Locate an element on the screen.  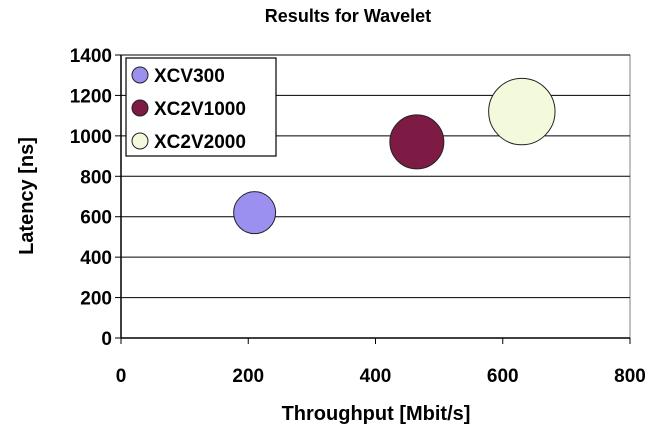
legend-marker-xcv300 is located at coordinates (140, 75).